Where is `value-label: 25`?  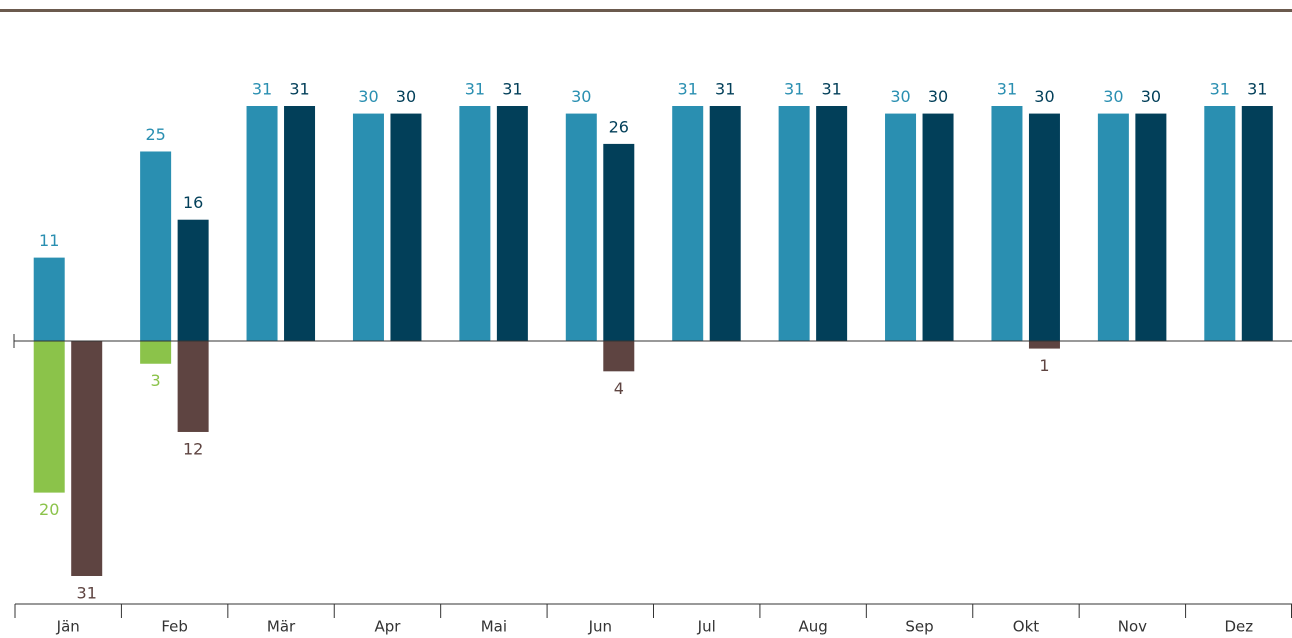
value-label: 25 is located at coordinates (155, 134).